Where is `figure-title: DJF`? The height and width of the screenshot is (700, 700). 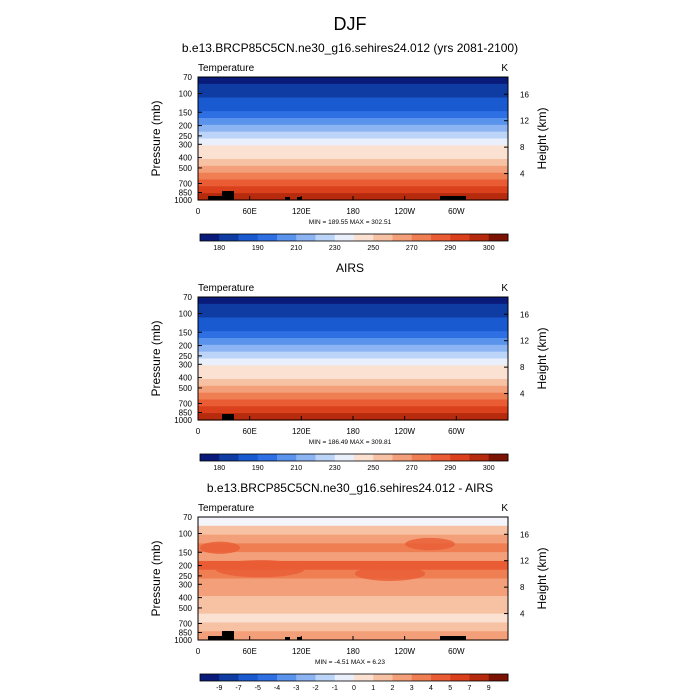 figure-title: DJF is located at coordinates (350, 24).